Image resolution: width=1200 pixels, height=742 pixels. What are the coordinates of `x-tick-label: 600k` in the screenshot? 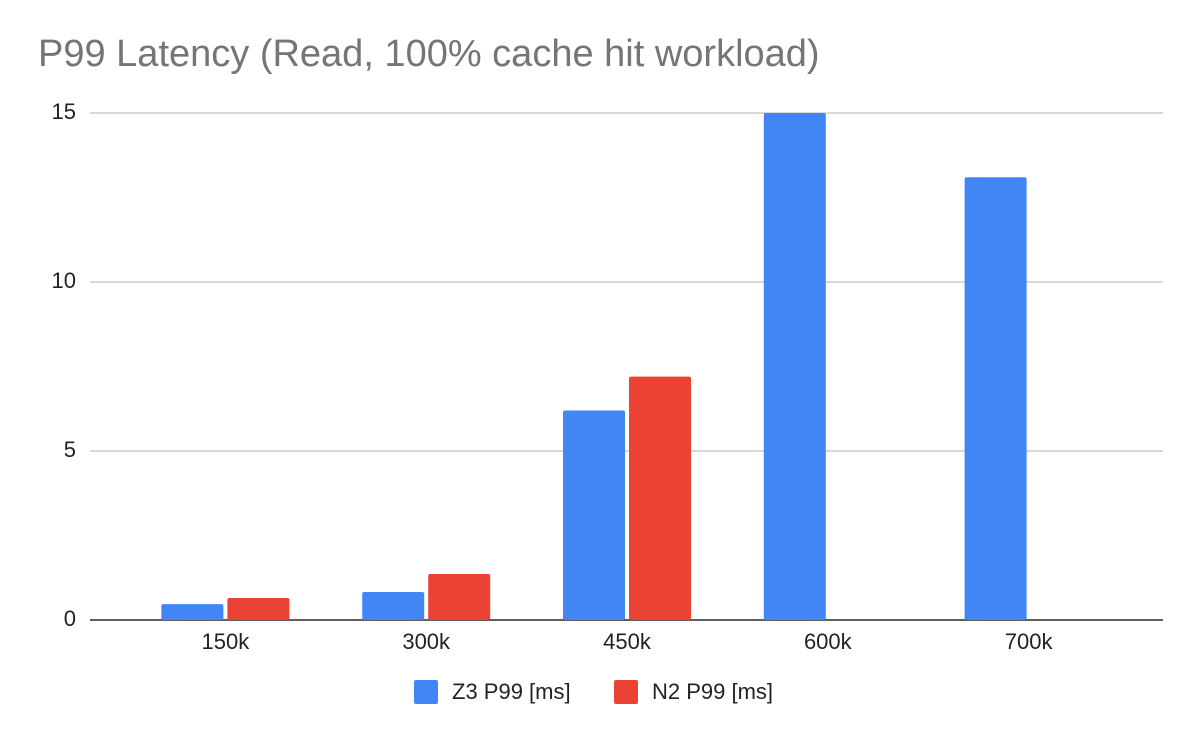 It's located at (828, 641).